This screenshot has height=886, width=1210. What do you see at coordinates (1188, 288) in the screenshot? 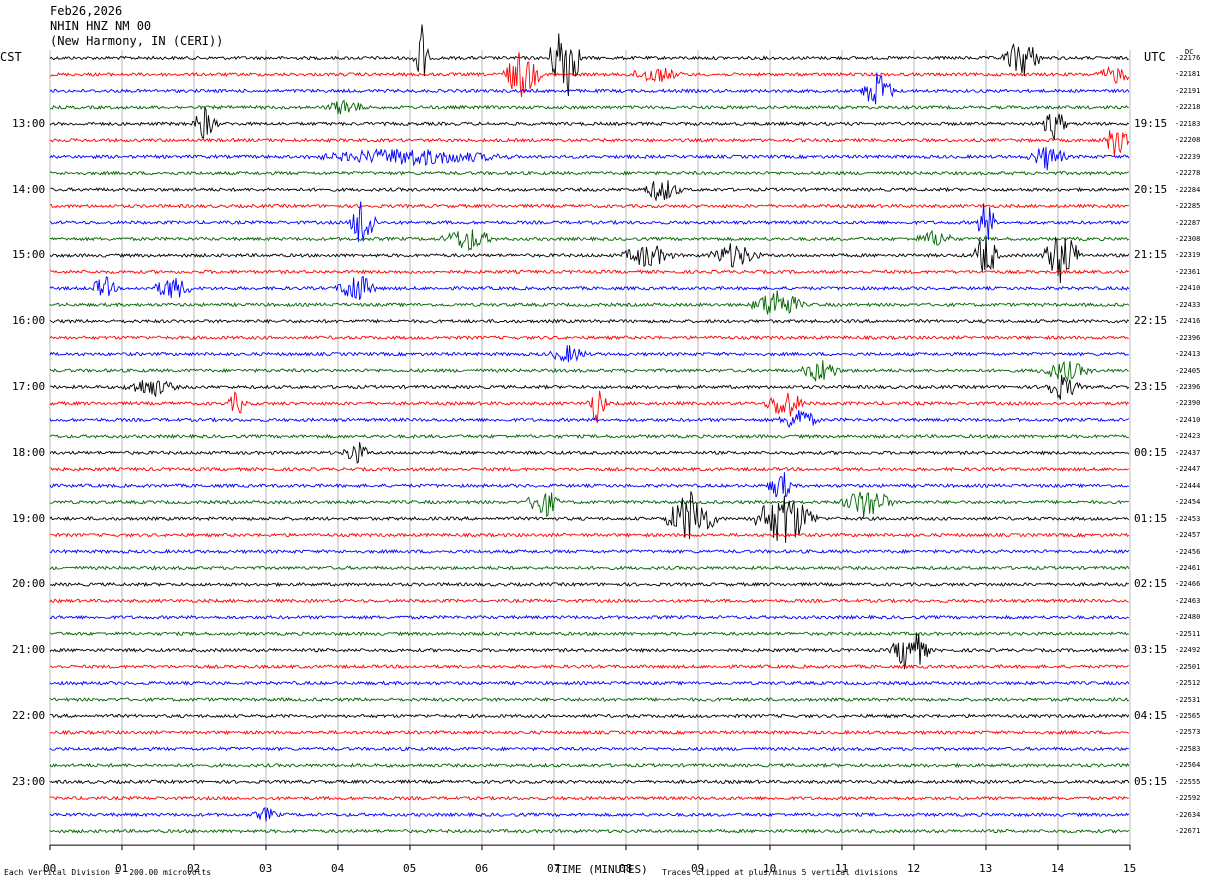
I see `dc-offset-label: -22410` at bounding box center [1188, 288].